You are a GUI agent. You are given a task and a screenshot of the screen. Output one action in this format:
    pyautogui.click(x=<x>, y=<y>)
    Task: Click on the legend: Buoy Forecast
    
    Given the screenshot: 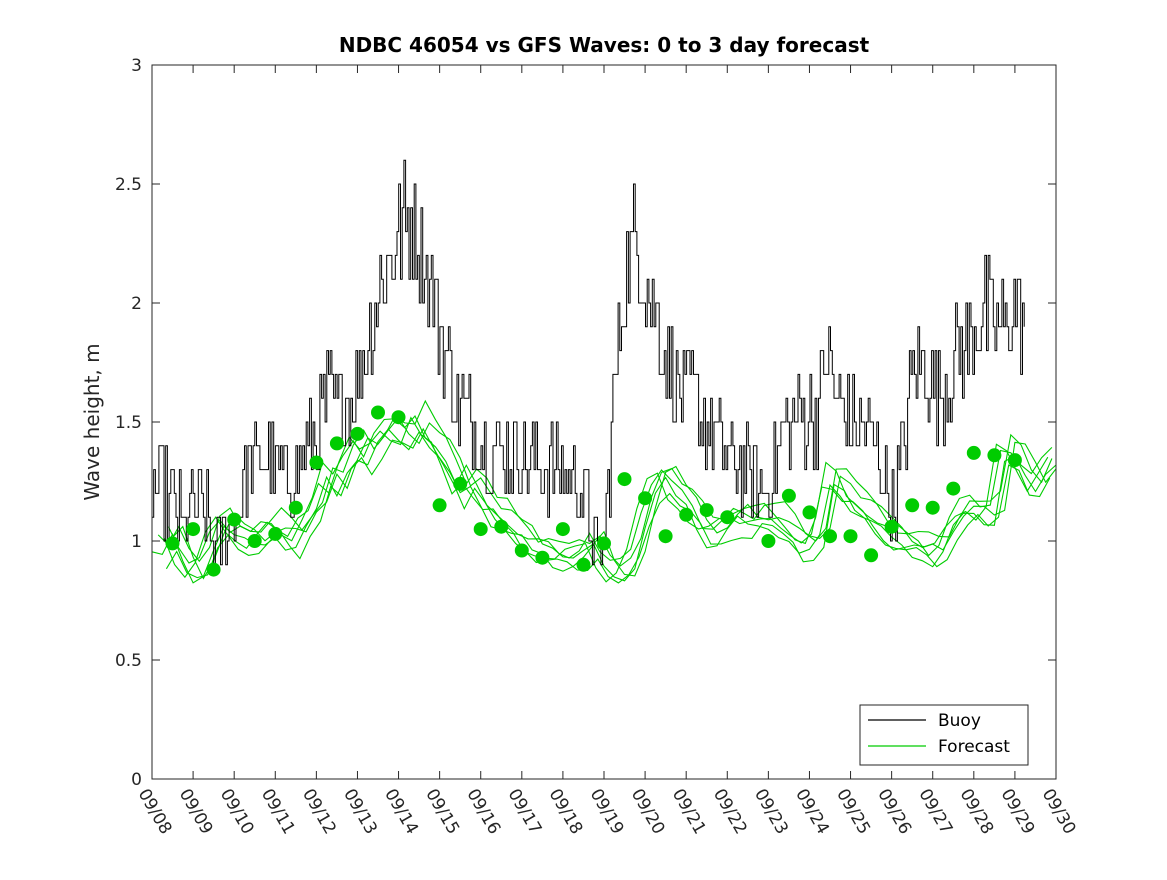 What is the action you would take?
    pyautogui.click(x=944, y=735)
    